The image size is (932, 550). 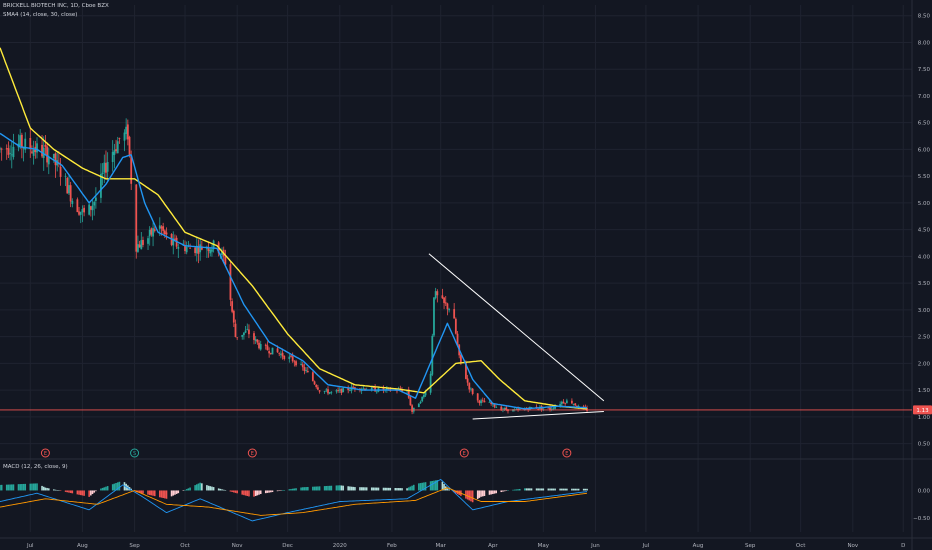 What do you see at coordinates (924, 43) in the screenshot?
I see `price-axis-tick-label: 8.00` at bounding box center [924, 43].